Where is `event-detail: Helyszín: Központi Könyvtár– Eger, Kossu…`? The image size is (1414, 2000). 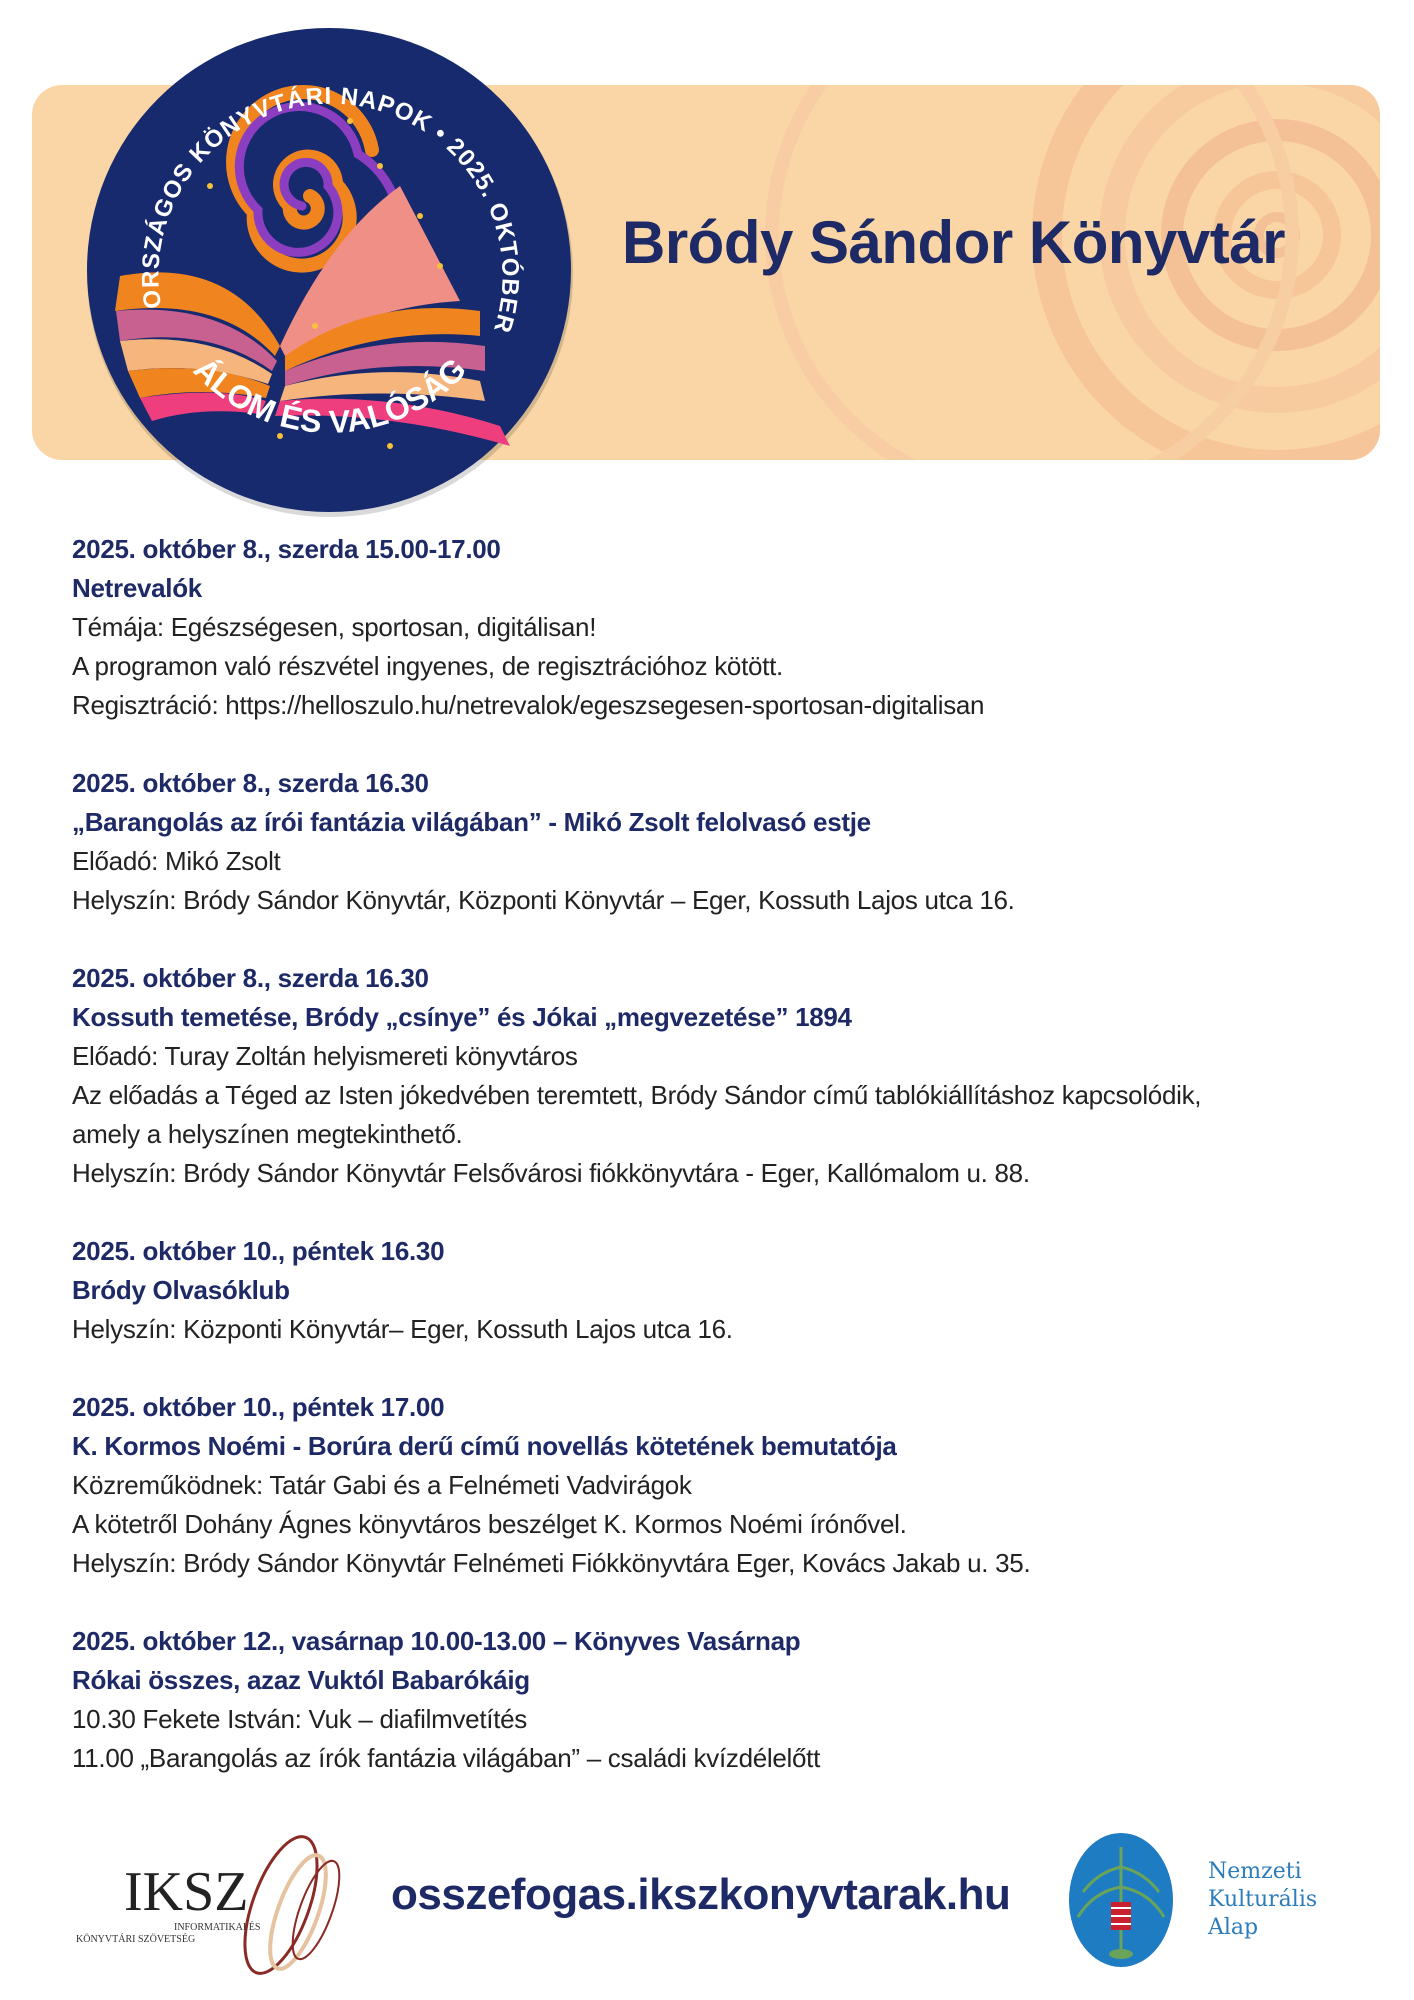
event-detail: Helyszín: Központi Könyvtár– Eger, Kossu… is located at coordinates (402, 1329).